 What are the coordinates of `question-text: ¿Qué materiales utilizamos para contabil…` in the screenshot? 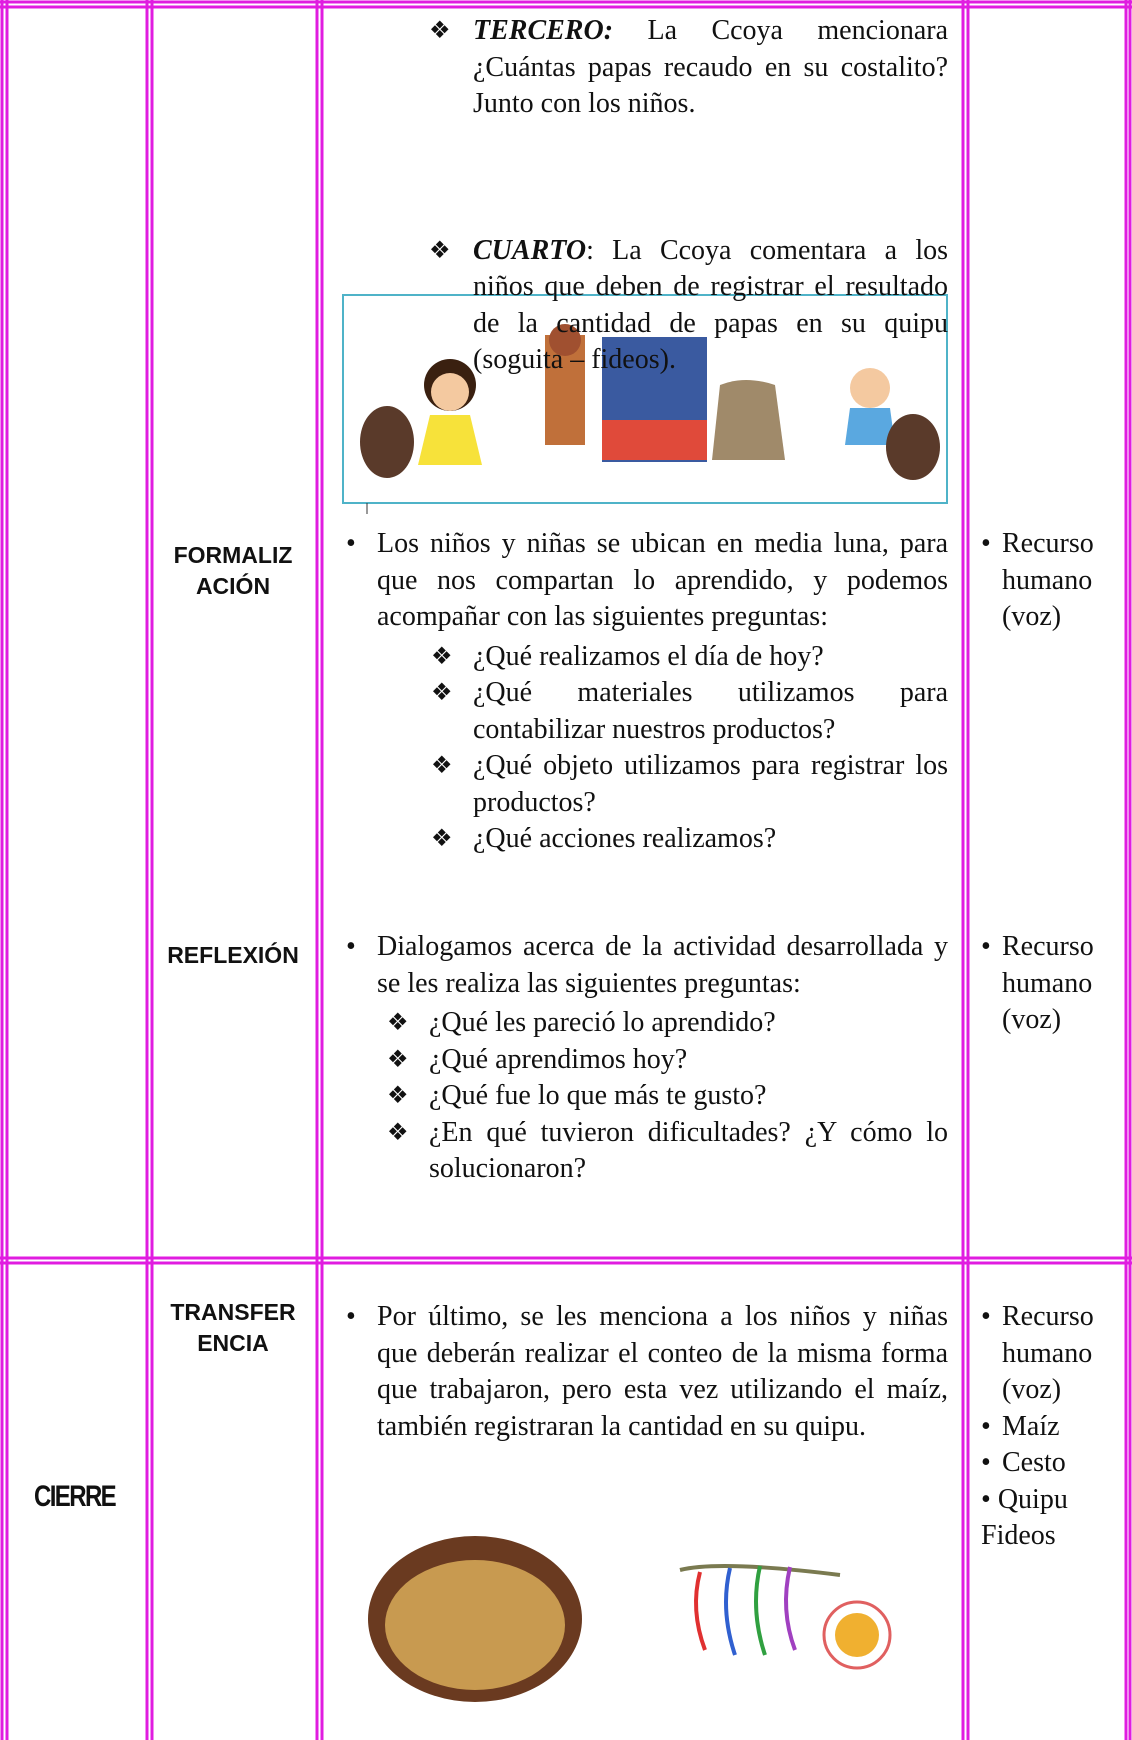 It's located at (710, 711).